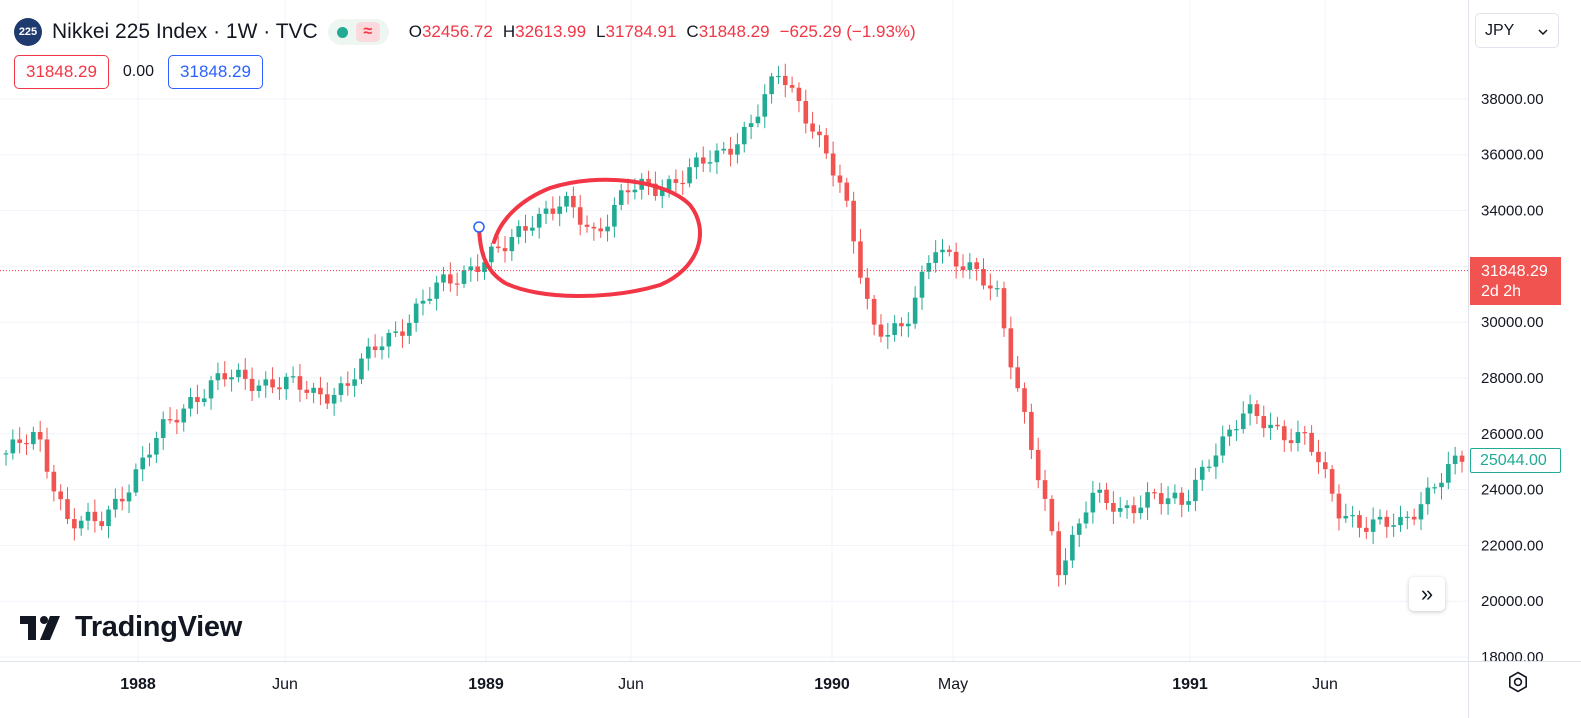  What do you see at coordinates (847, 31) in the screenshot?
I see `change-value: −625.29 (−1.93%)` at bounding box center [847, 31].